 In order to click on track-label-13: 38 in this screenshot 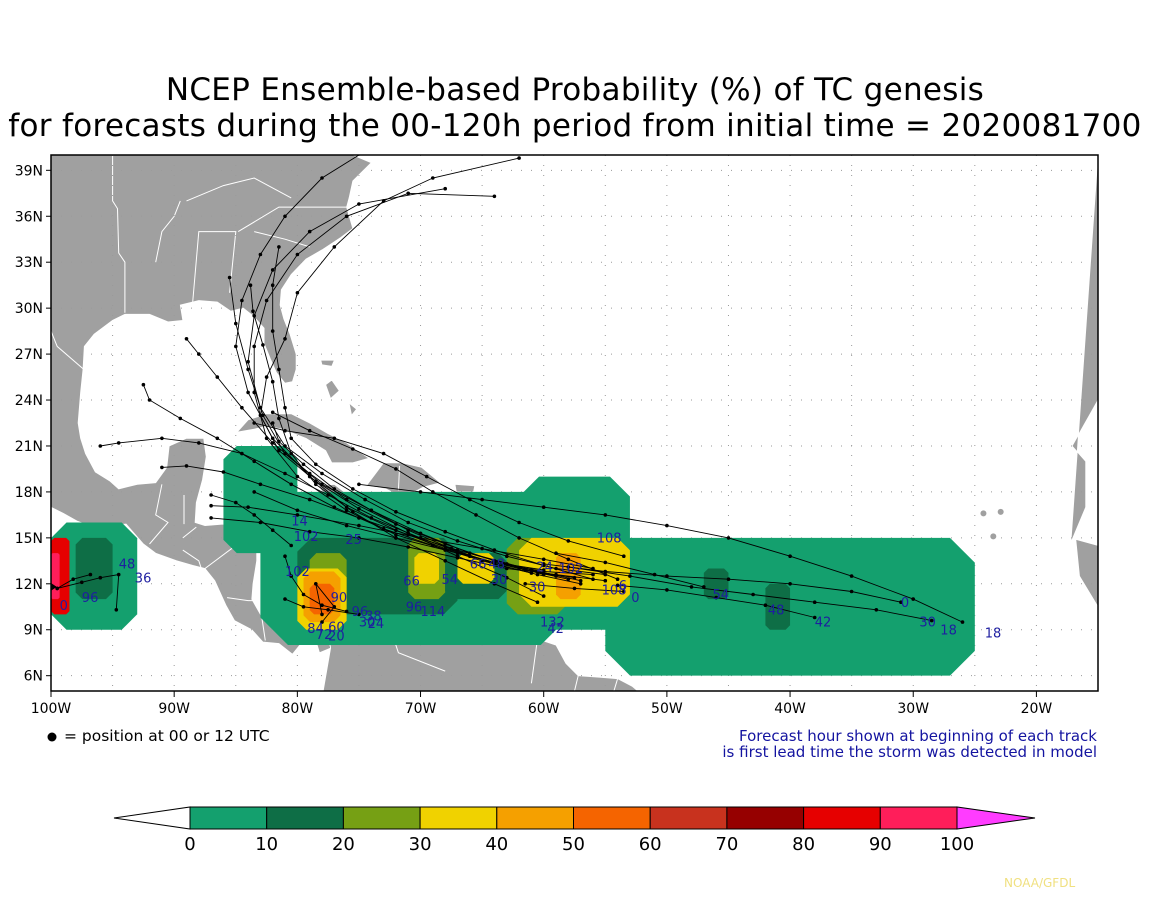, I will do `click(373, 617)`.